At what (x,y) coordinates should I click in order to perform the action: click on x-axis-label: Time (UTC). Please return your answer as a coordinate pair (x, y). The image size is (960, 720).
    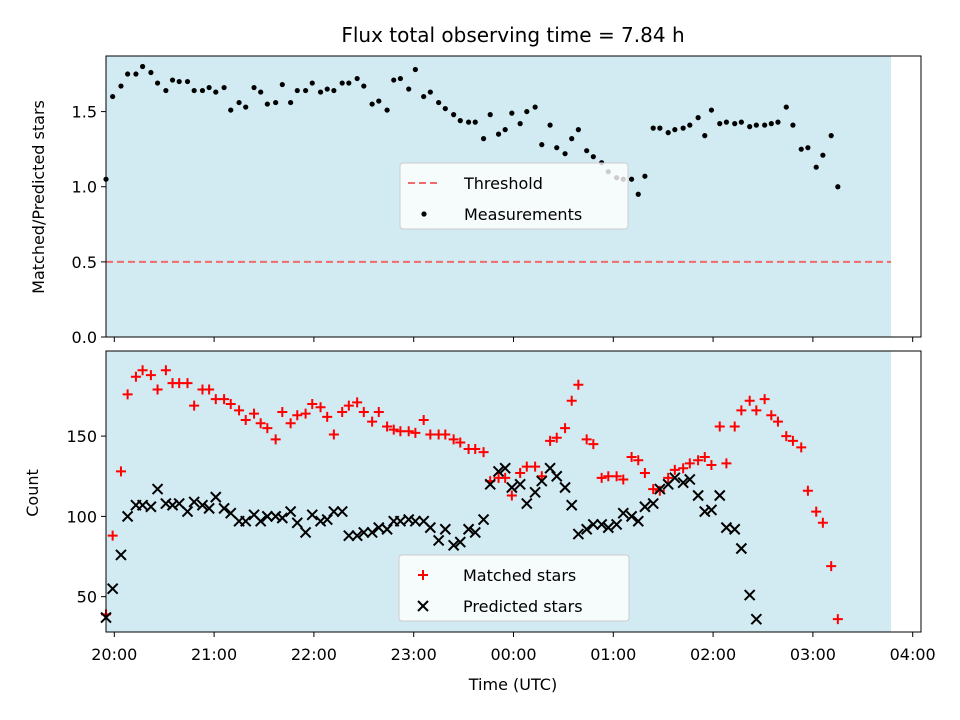
    Looking at the image, I should click on (512, 684).